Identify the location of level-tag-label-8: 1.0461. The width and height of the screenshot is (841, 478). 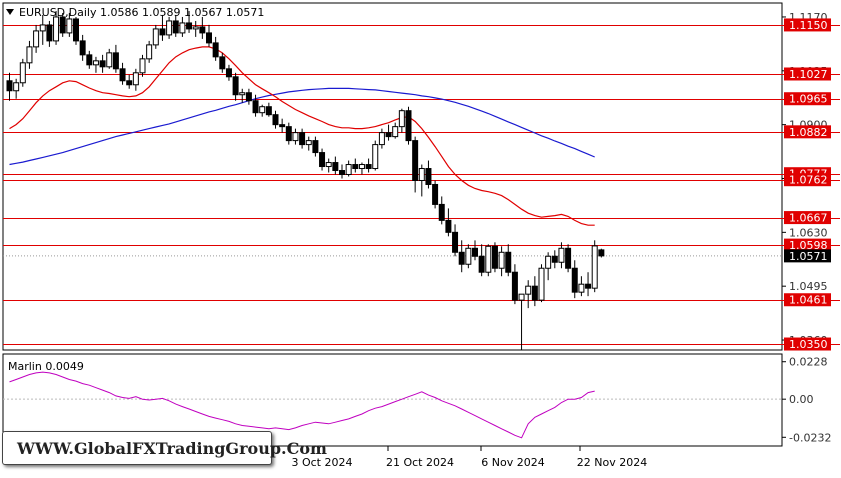
(808, 300).